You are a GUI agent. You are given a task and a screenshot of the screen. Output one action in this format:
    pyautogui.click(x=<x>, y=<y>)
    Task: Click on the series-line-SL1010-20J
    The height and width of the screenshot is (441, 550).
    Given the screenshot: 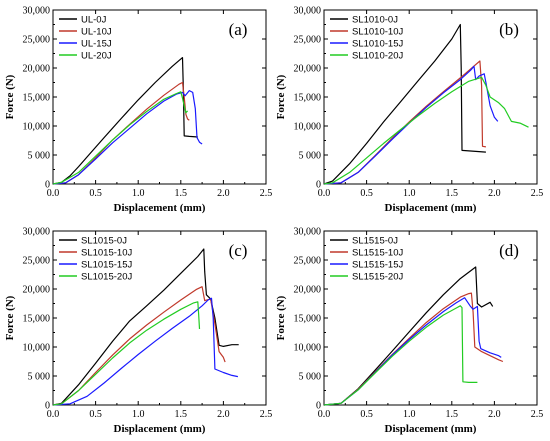 What is the action you would take?
    pyautogui.click(x=426, y=130)
    